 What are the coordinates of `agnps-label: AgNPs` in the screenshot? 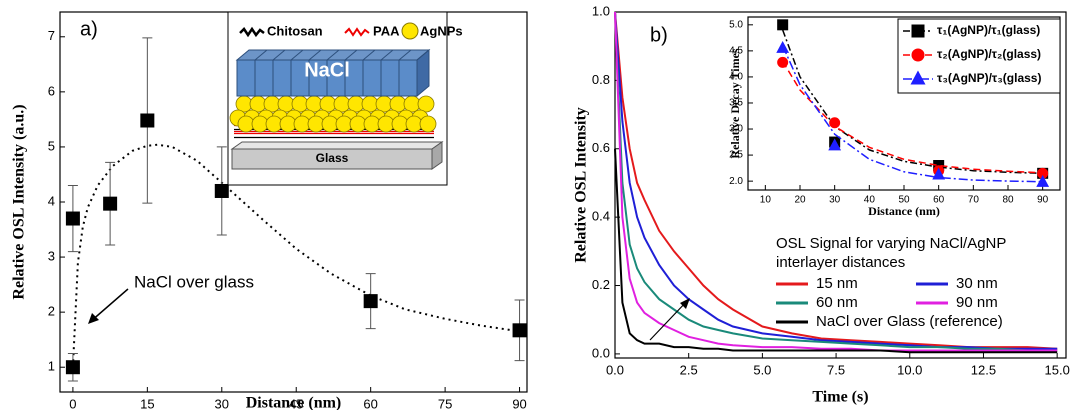 It's located at (441, 30).